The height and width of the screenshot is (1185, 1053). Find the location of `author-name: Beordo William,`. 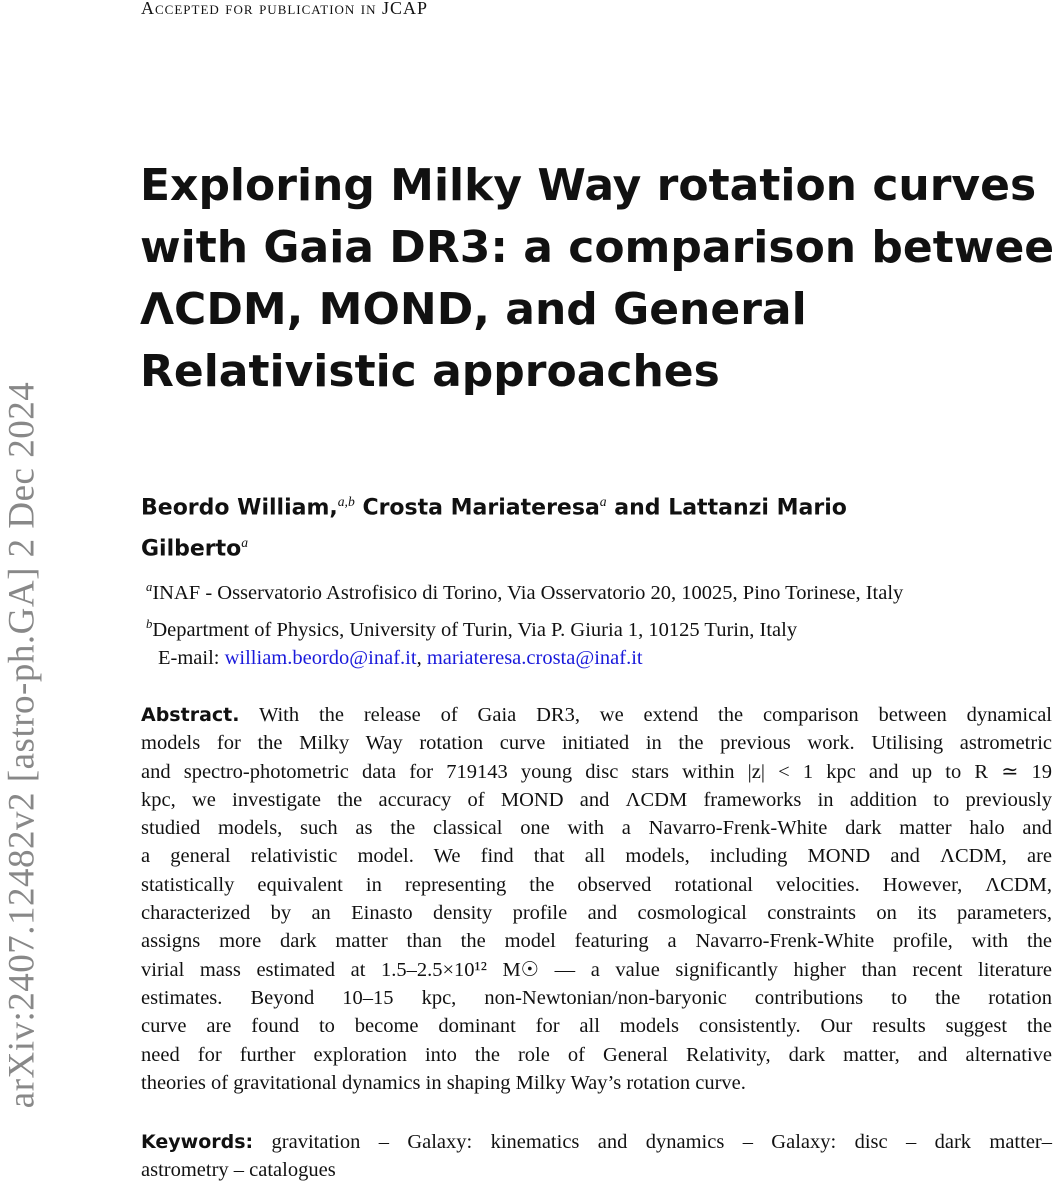

author-name: Beordo William, is located at coordinates (239, 508).